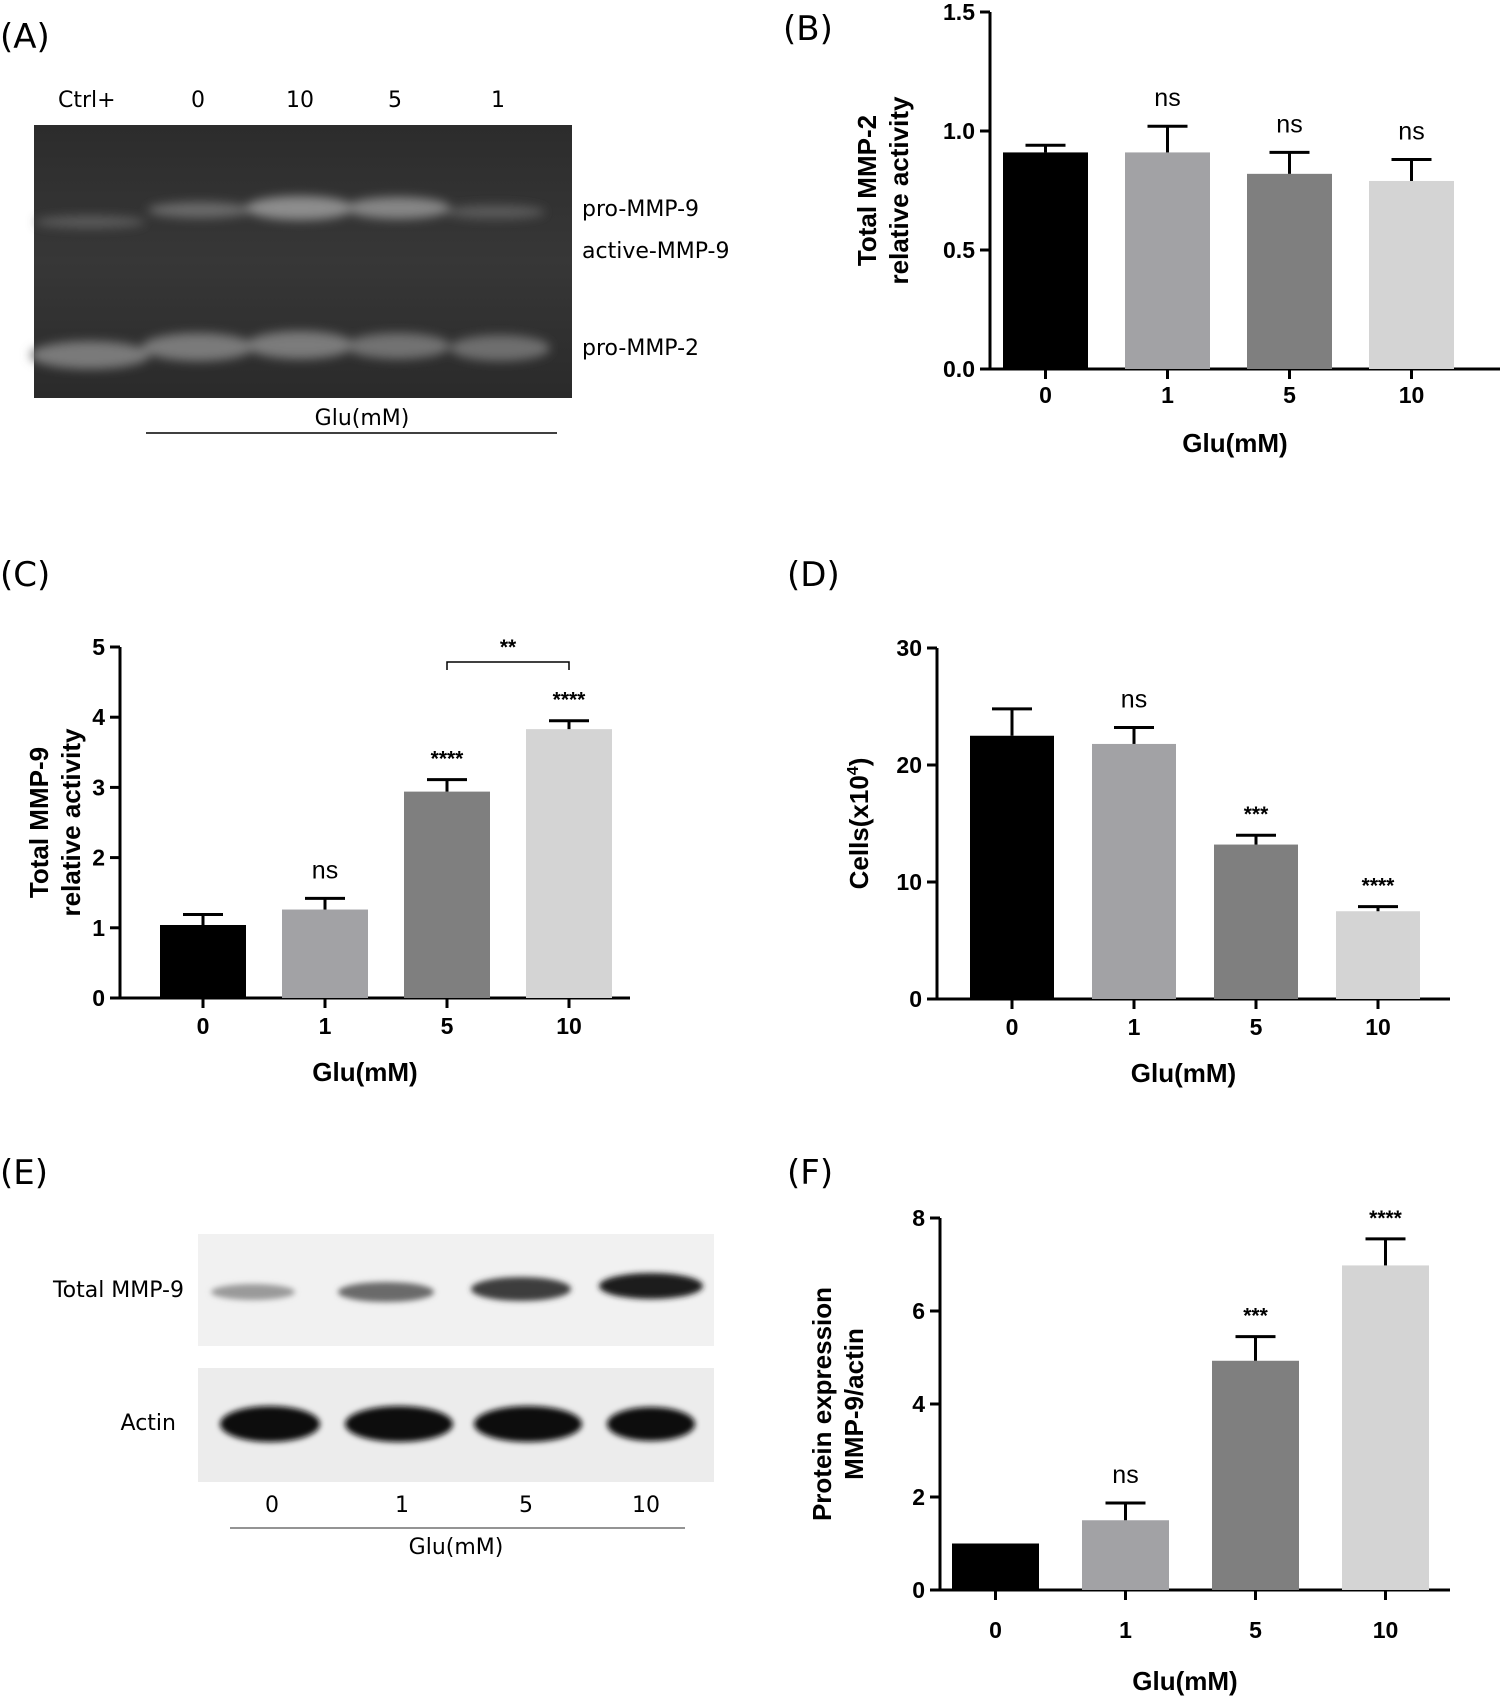 This screenshot has width=1500, height=1701. What do you see at coordinates (813, 575) in the screenshot?
I see `panel-label-d: (D)` at bounding box center [813, 575].